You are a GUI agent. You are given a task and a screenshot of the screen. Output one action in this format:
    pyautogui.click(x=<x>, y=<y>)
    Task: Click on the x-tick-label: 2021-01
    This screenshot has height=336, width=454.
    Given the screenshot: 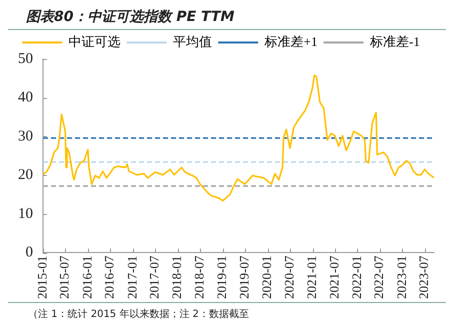 What is the action you would take?
    pyautogui.click(x=312, y=278)
    